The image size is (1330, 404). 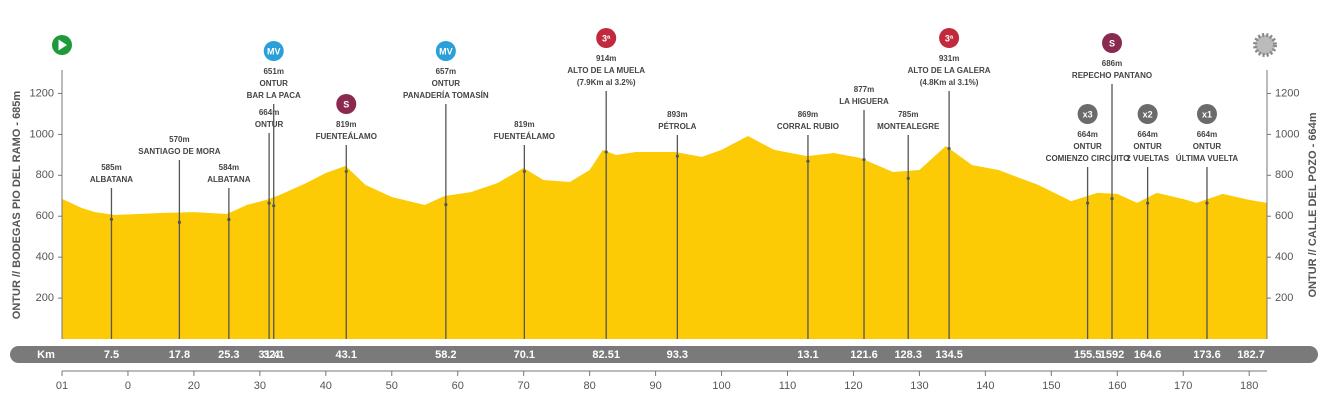 I want to click on waypoint-name: LA HIGUERA, so click(x=864, y=101).